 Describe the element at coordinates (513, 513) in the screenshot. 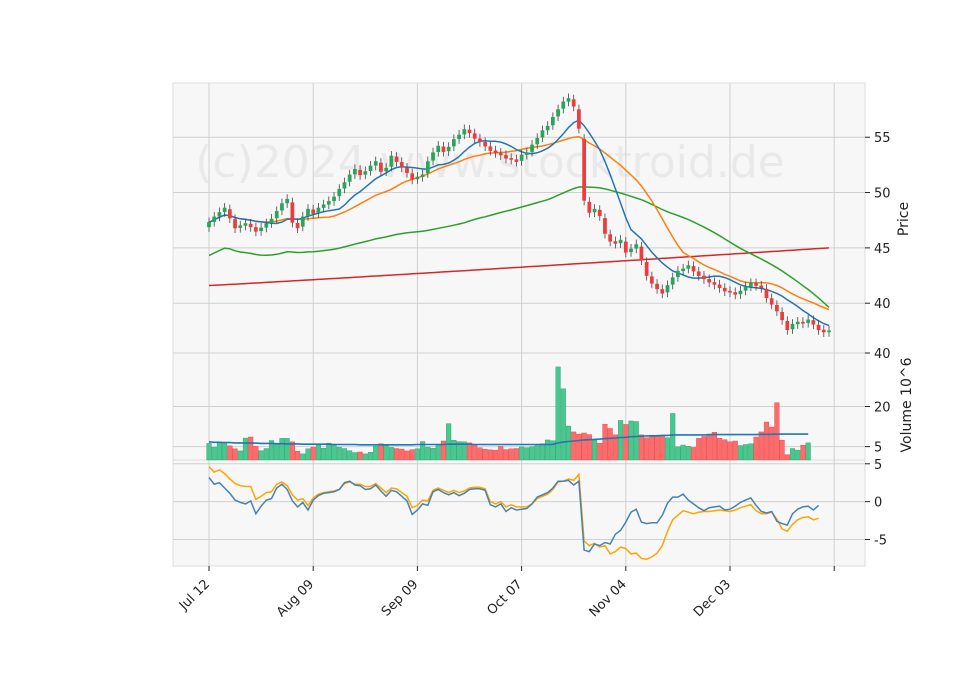

I see `macd-signal-line` at that location.